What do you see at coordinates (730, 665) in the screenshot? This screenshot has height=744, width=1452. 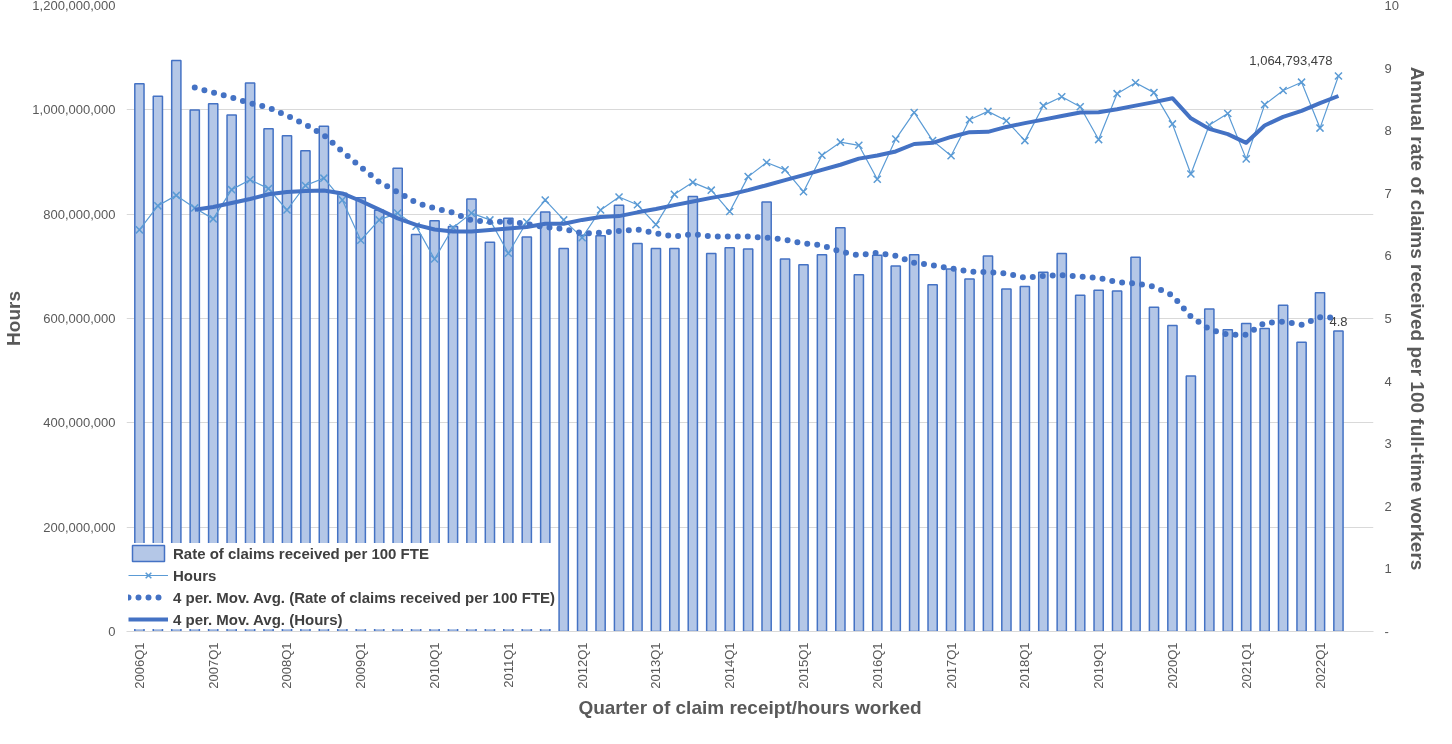 I see `x-tick-label: 2014Q1` at bounding box center [730, 665].